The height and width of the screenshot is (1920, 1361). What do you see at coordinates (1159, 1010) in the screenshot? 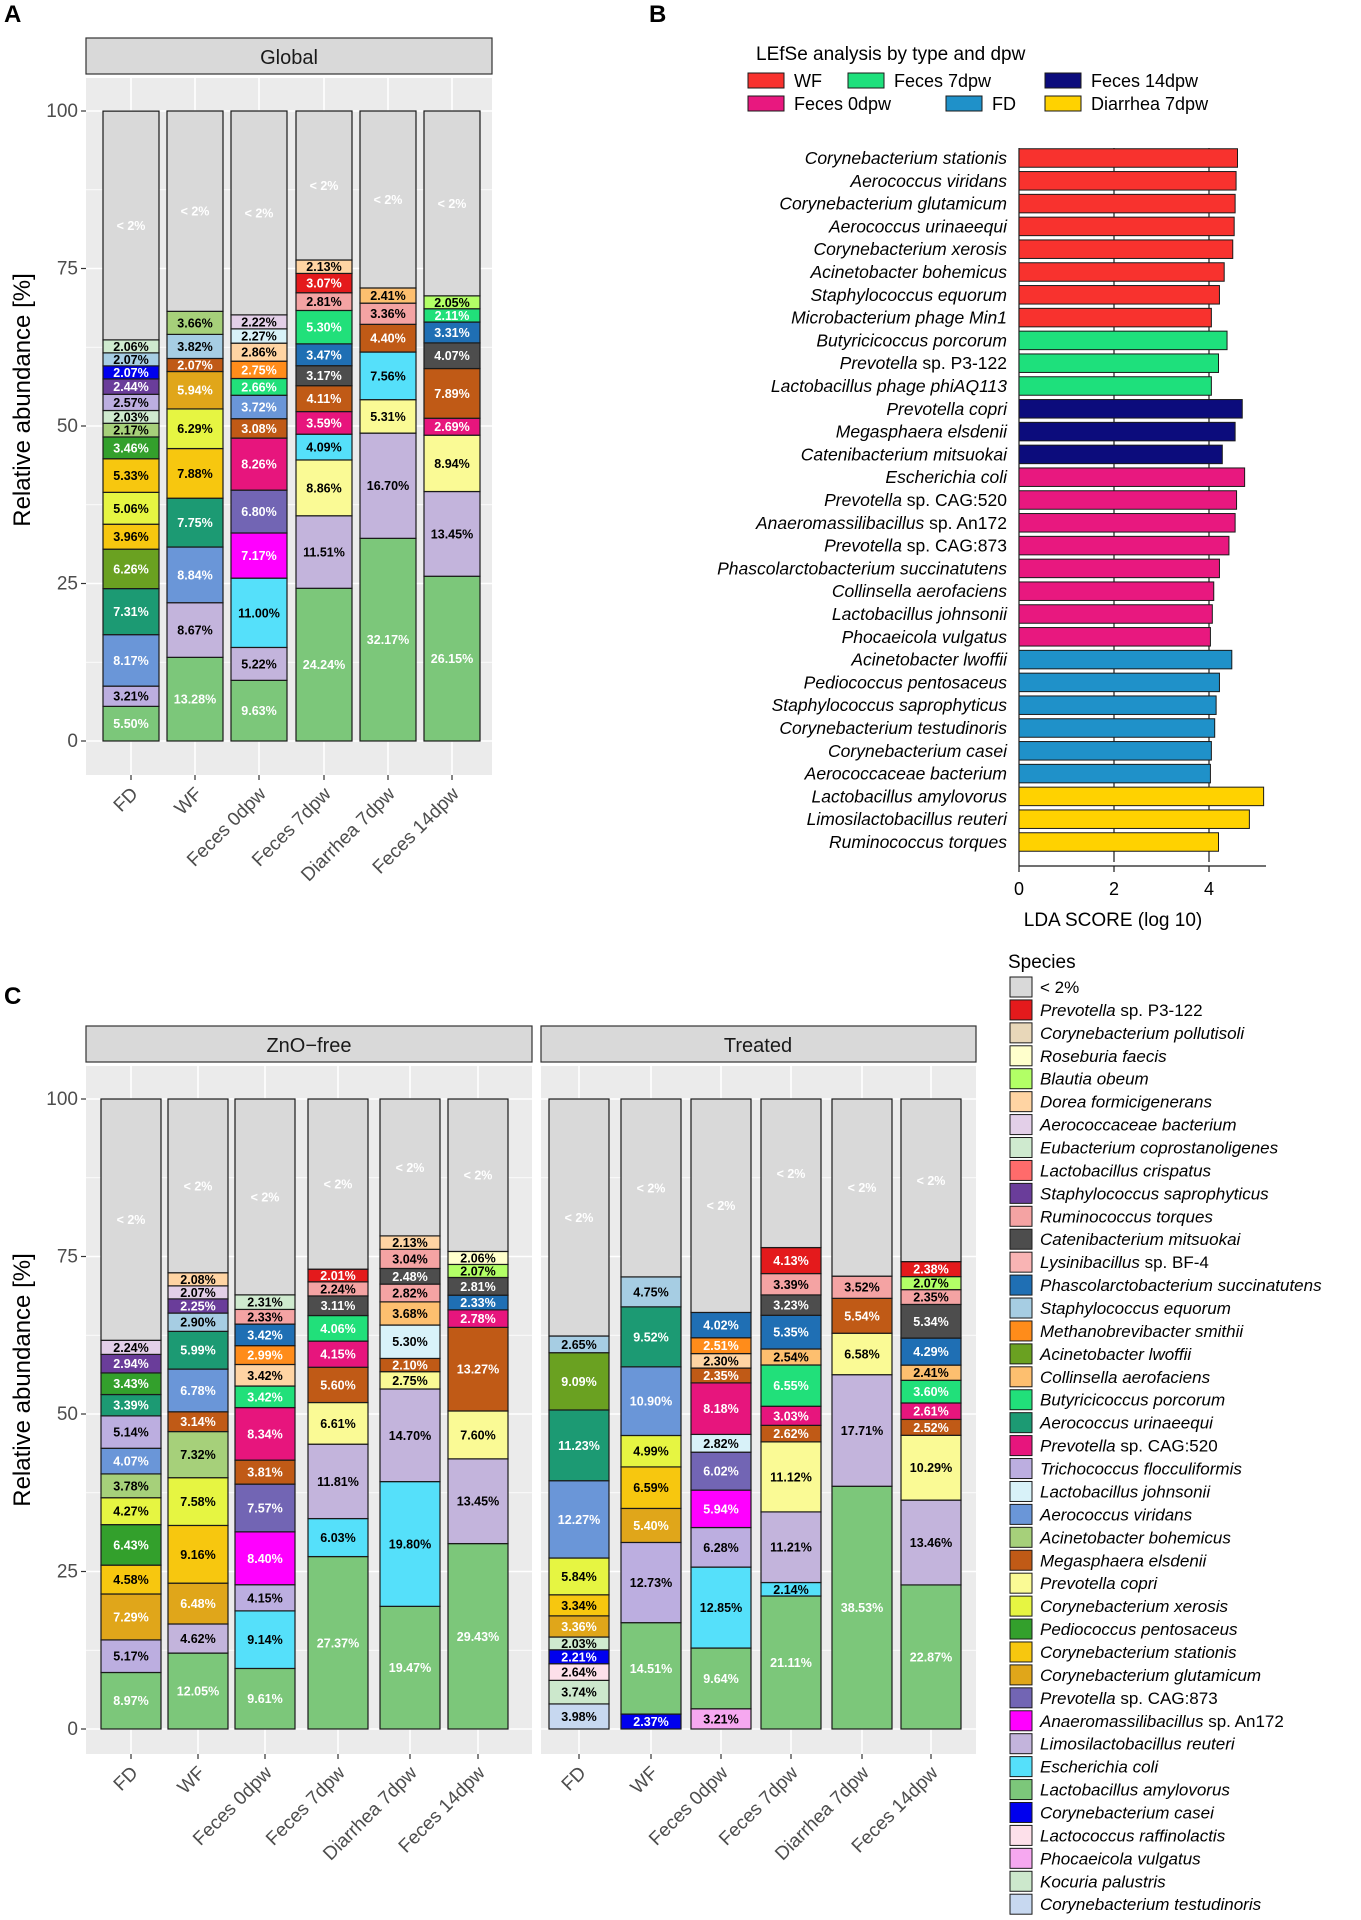
I see `legend-item-note: sp. P3-122` at bounding box center [1159, 1010].